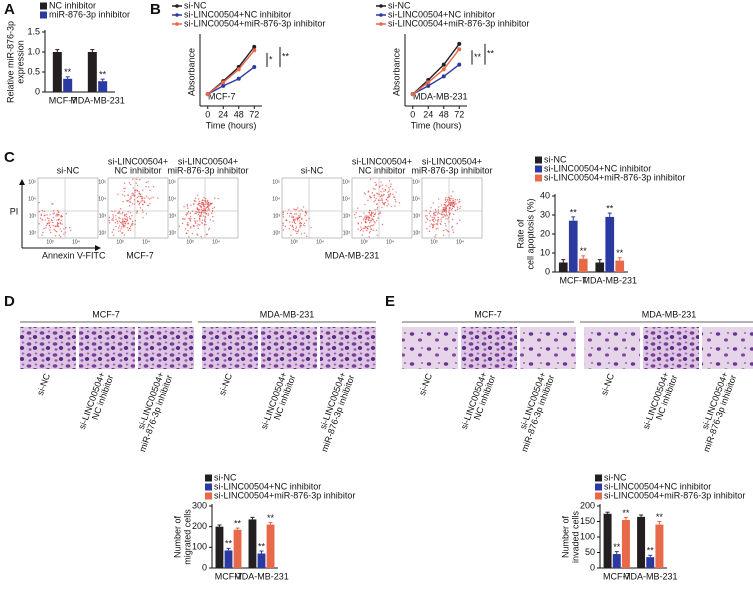 The width and height of the screenshot is (753, 599). Describe the element at coordinates (37, 91) in the screenshot. I see `y-tick-label: 0` at that location.